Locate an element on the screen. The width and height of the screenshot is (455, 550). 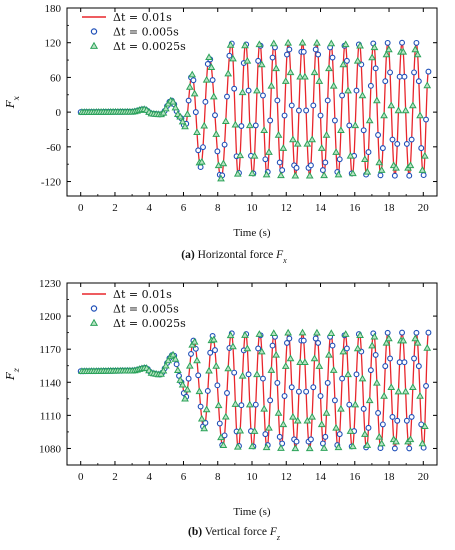
x-tick-label: 18 is located at coordinates (390, 208).